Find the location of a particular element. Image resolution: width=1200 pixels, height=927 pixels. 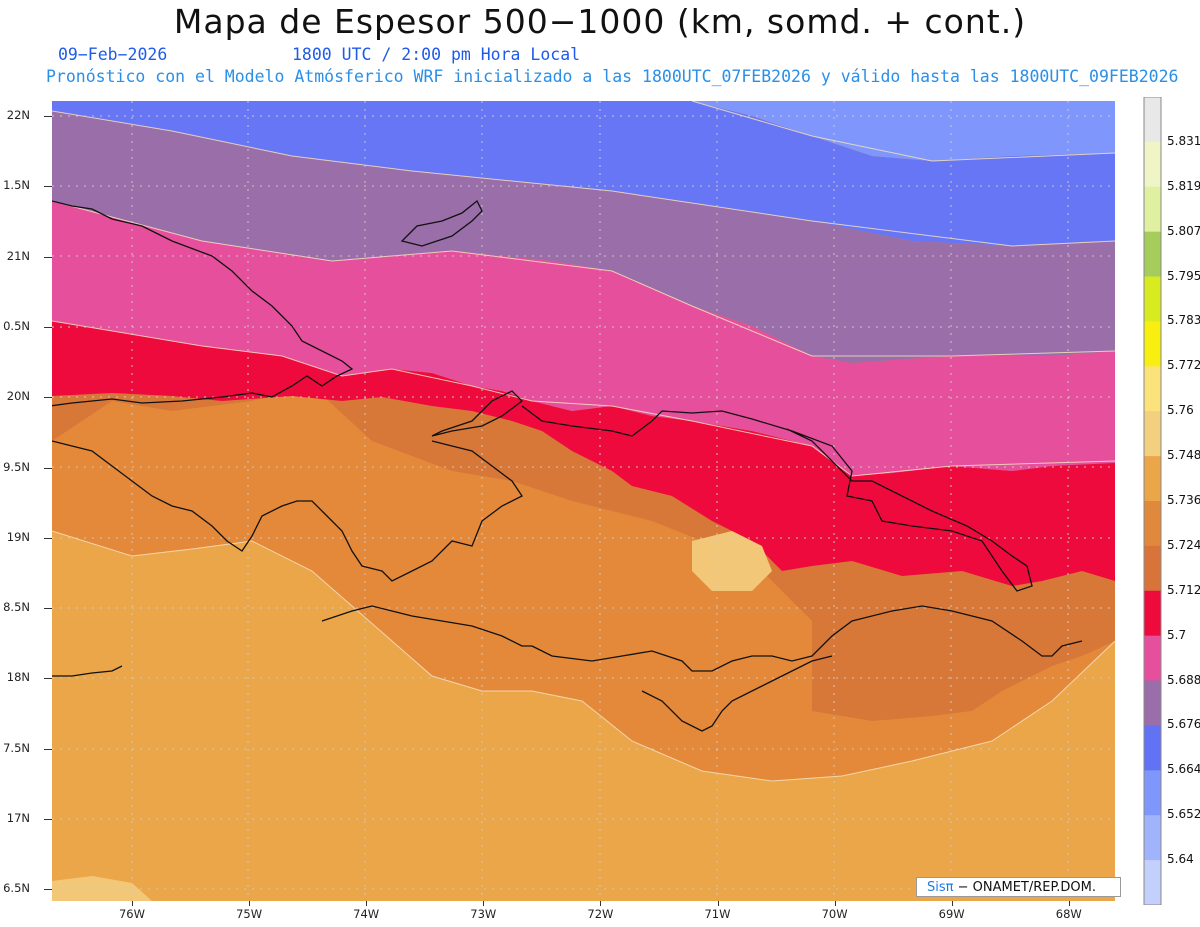

lon-label: 73W is located at coordinates (483, 914).